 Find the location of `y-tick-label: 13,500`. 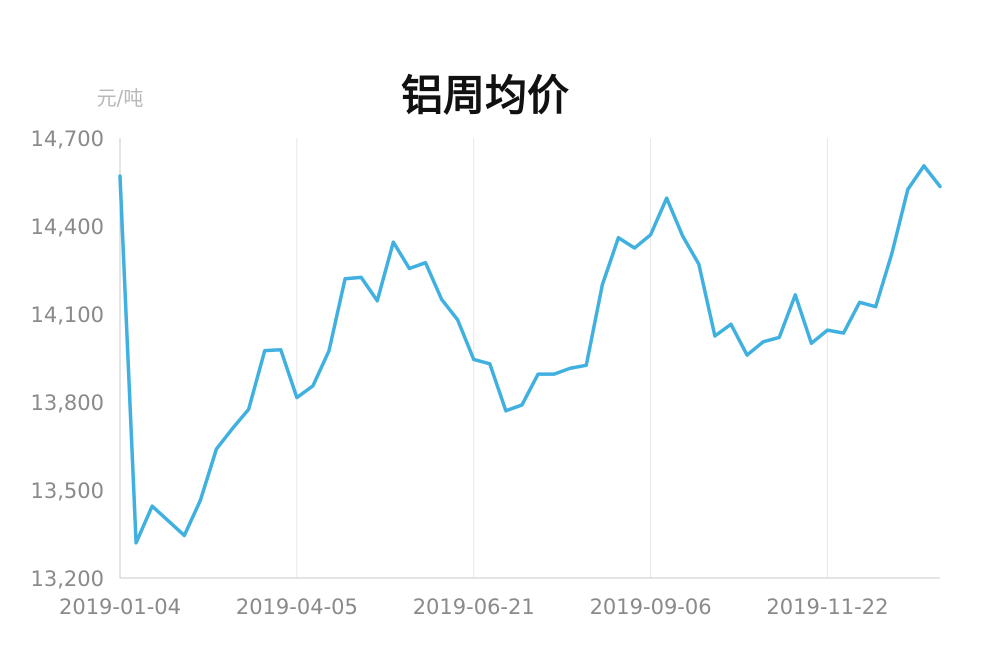

y-tick-label: 13,500 is located at coordinates (67, 491).